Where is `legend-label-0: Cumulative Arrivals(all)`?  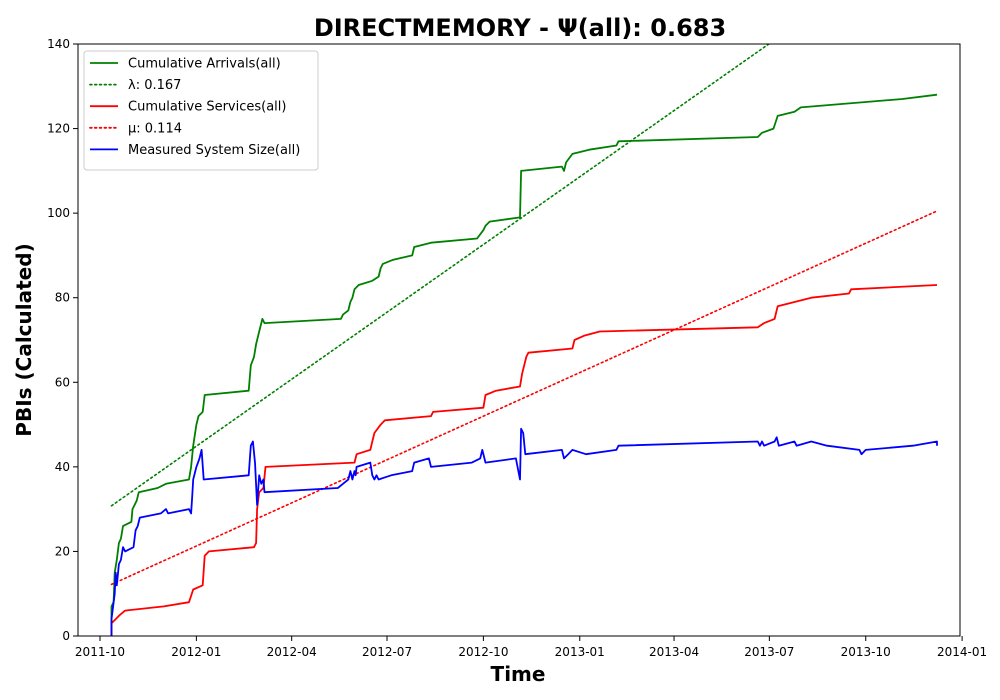
legend-label-0: Cumulative Arrivals(all) is located at coordinates (204, 64).